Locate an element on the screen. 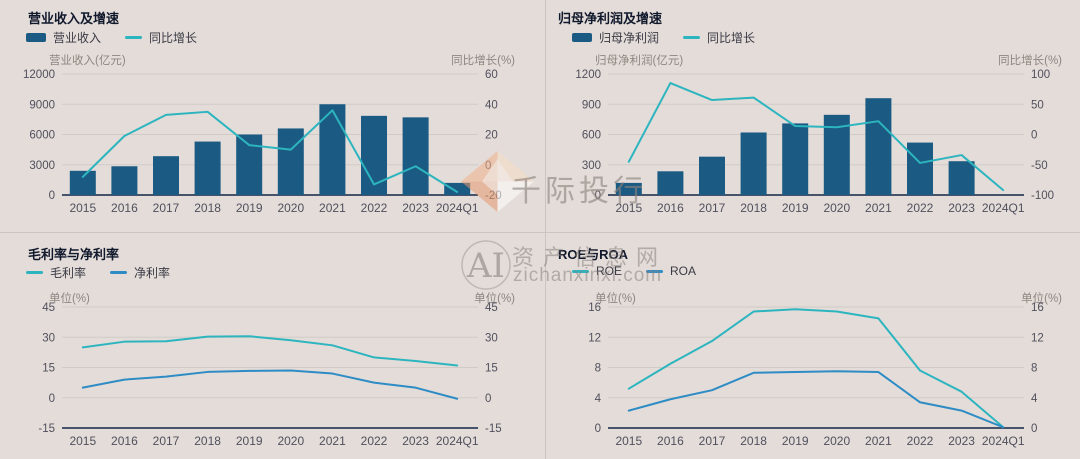 Image resolution: width=1080 pixels, height=459 pixels. left-tick-label: 900 is located at coordinates (591, 105).